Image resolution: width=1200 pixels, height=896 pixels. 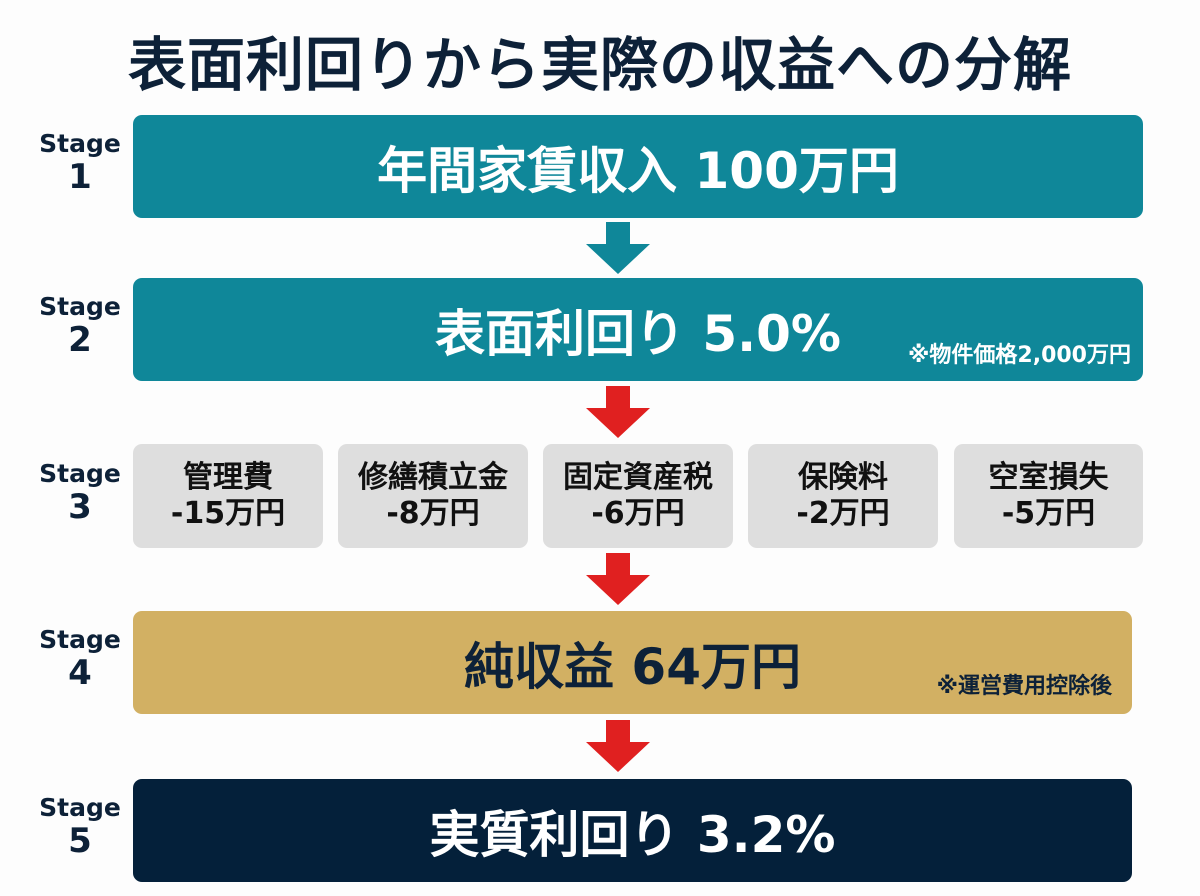 I want to click on stage-3-label: Stage 3, so click(x=80, y=492).